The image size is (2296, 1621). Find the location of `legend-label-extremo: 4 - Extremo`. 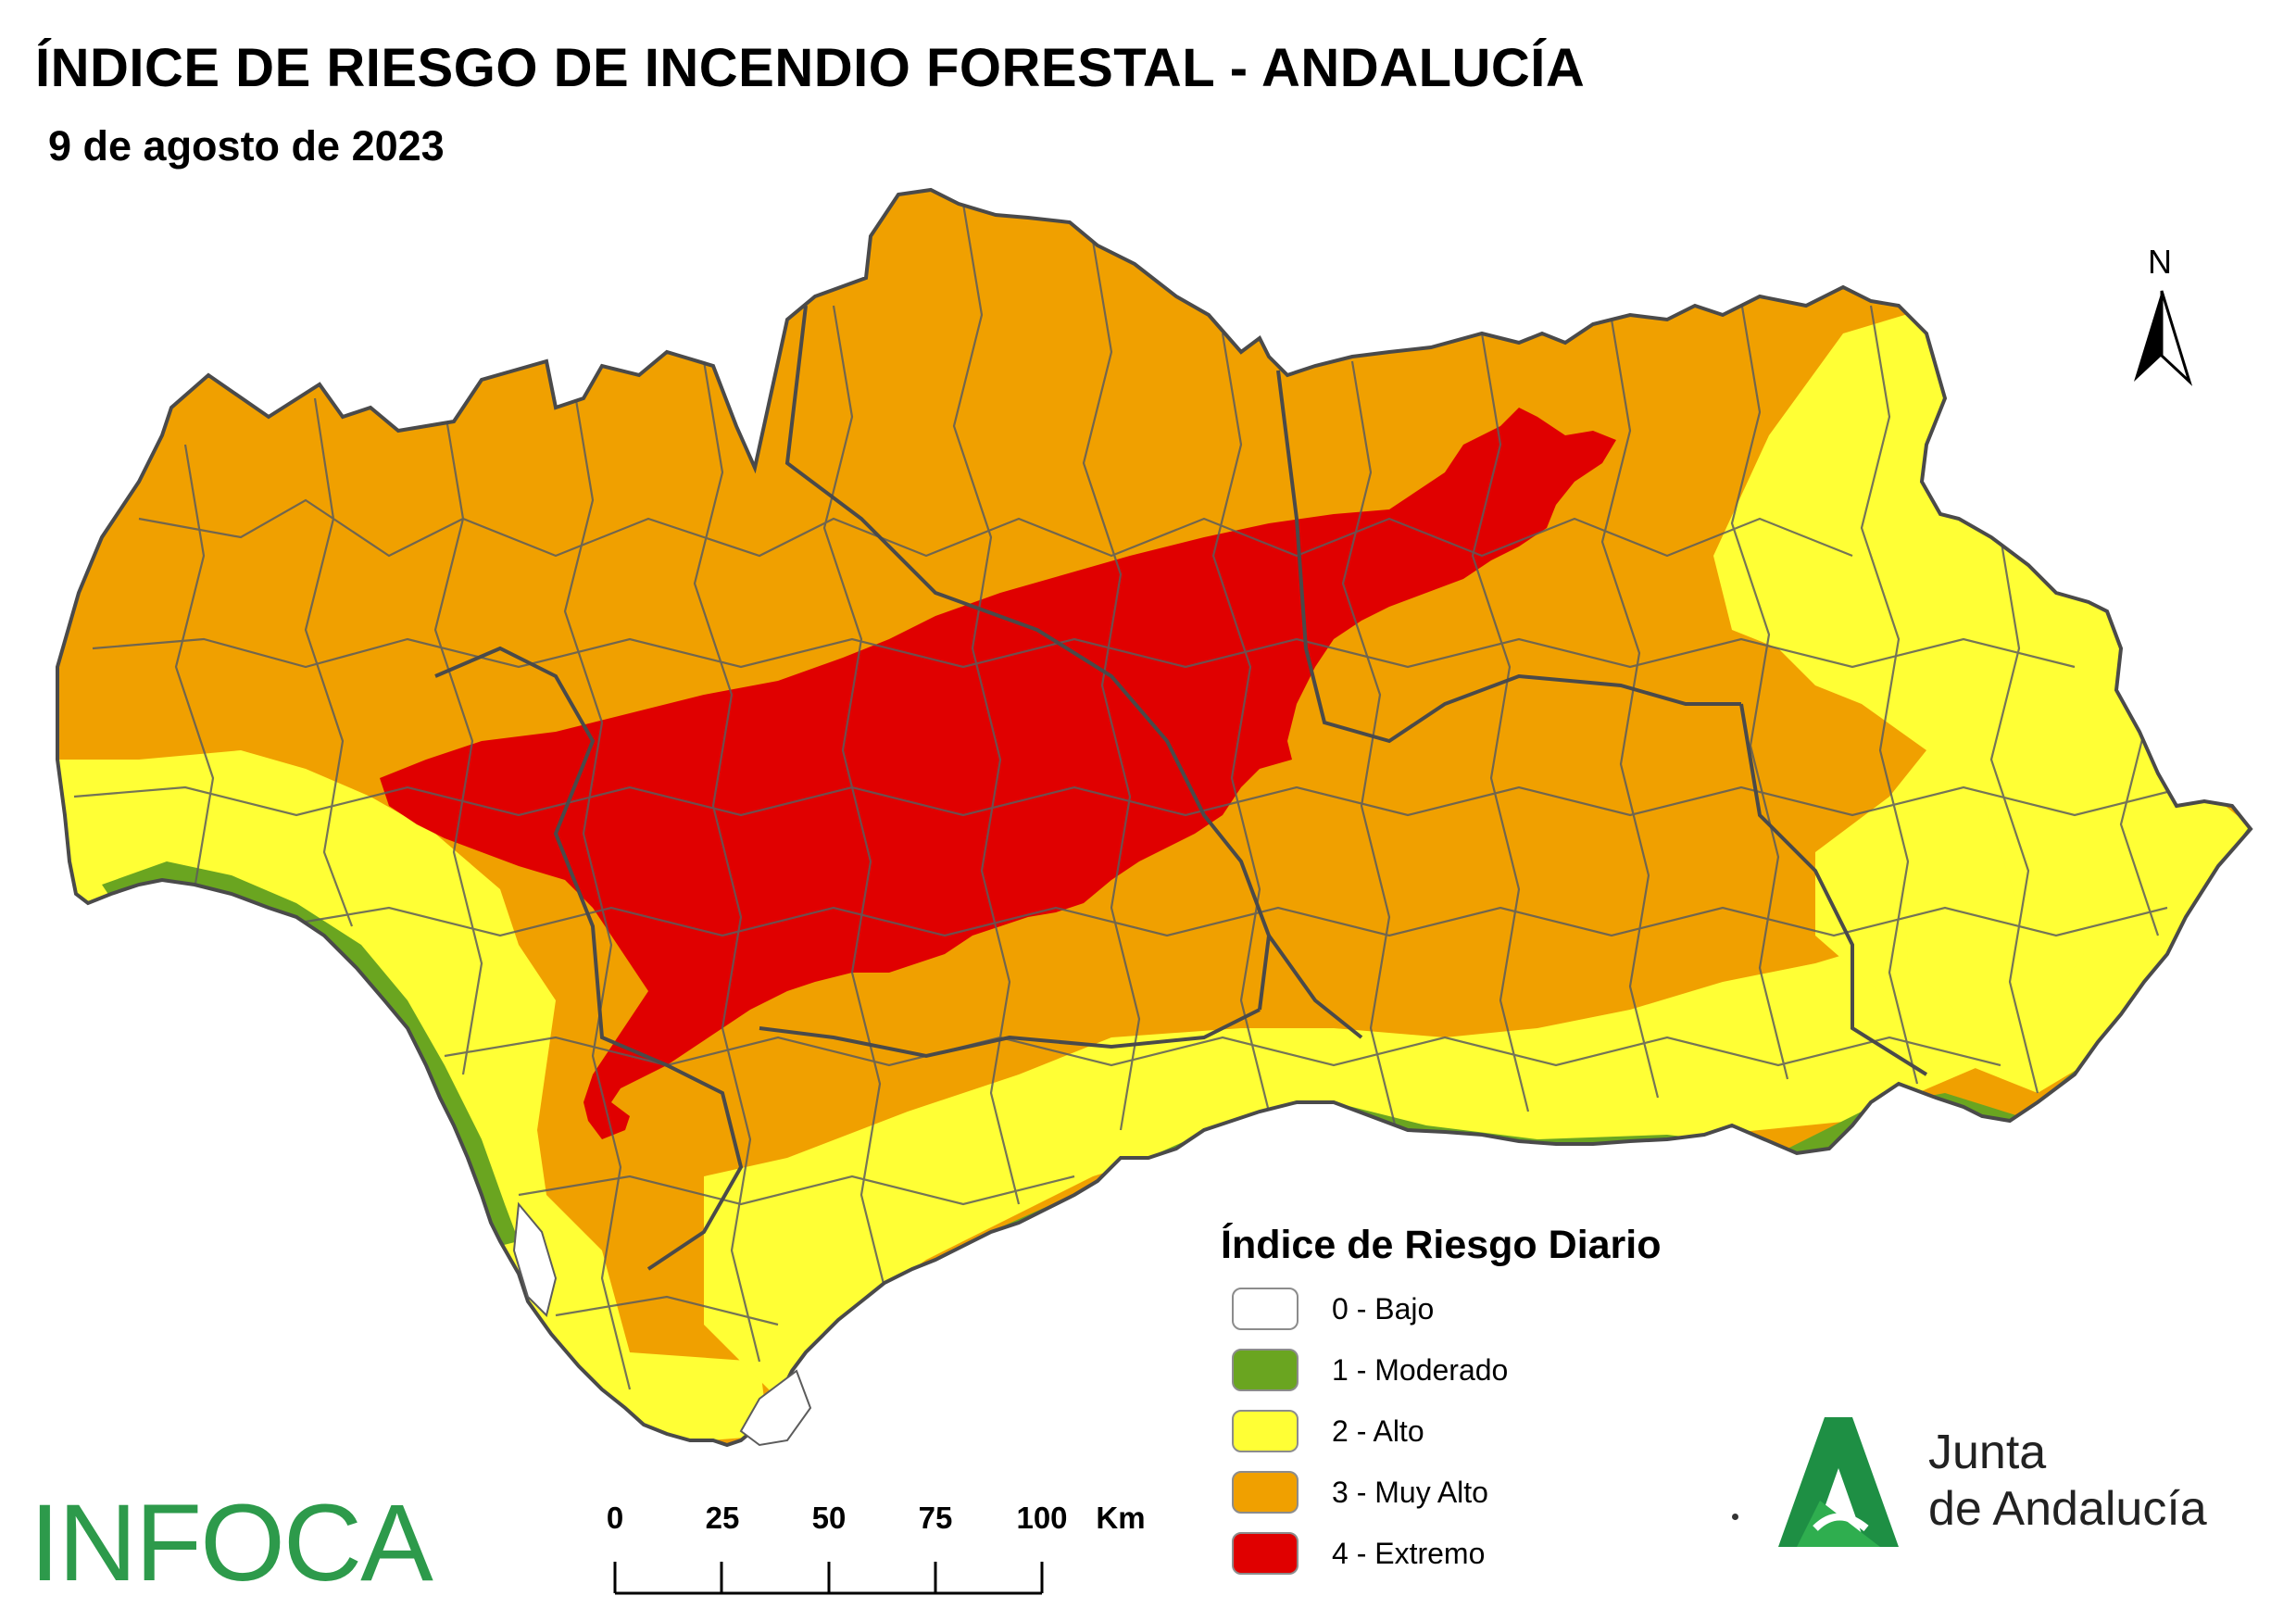

legend-label-extremo: 4 - Extremo is located at coordinates (1409, 1553).